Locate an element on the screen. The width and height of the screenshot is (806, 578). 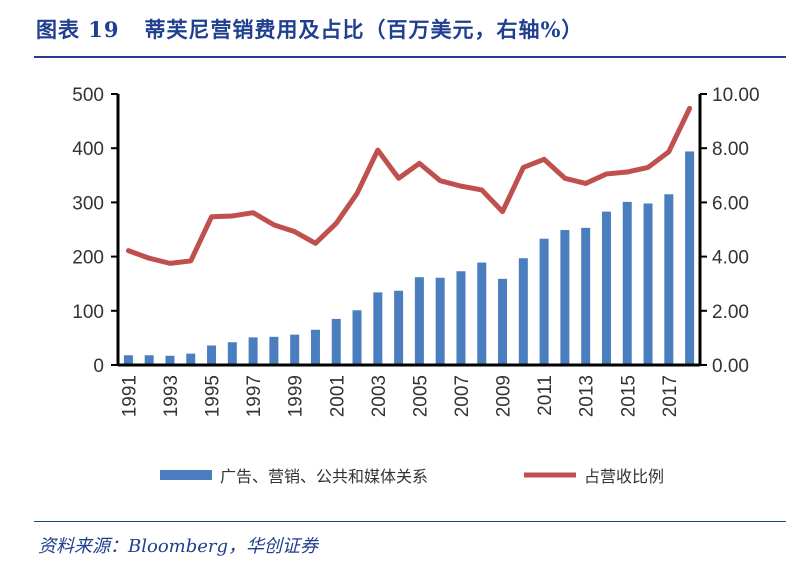
bar-1995 is located at coordinates (212, 355).